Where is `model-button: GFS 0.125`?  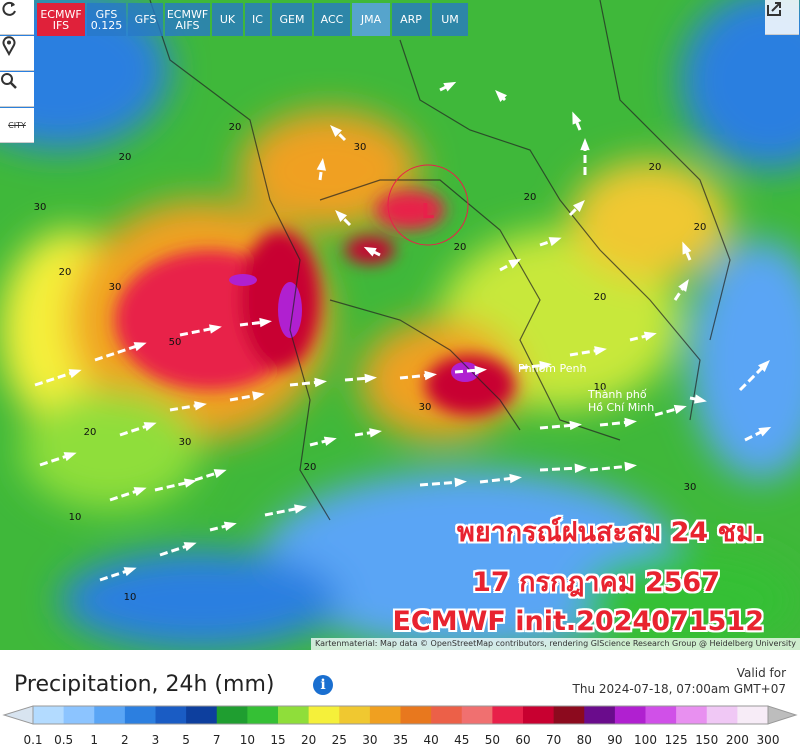
model-button: GFS 0.125 is located at coordinates (106, 19).